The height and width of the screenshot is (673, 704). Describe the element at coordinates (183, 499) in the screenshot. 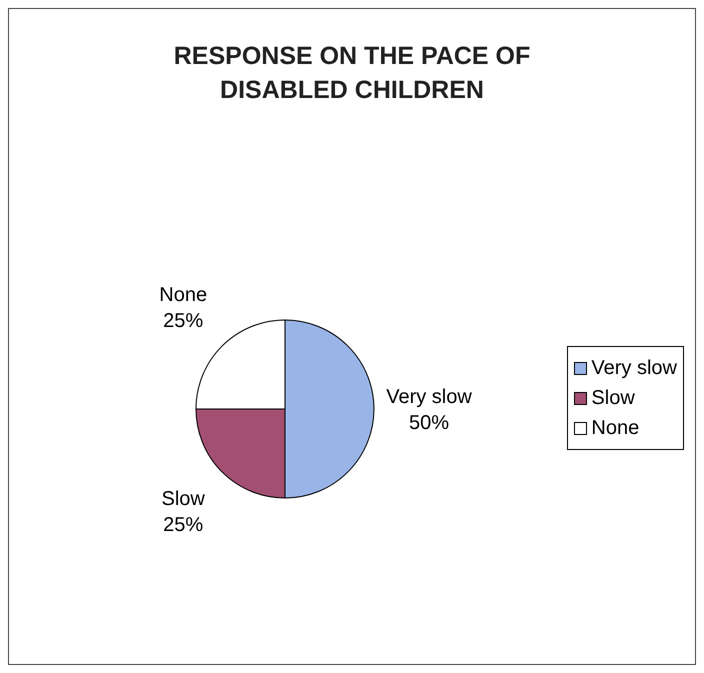

I see `slice-label: Slow` at that location.